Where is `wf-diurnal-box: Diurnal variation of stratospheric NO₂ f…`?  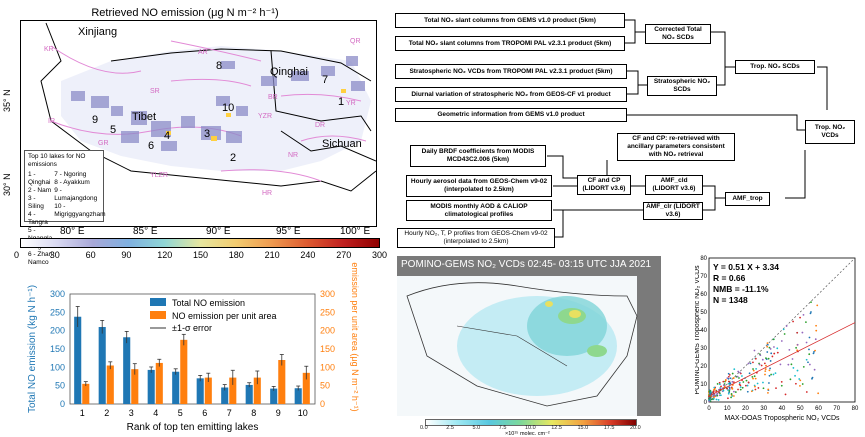
wf-diurnal-box: Diurnal variation of stratospheric NO₂ f… is located at coordinates (511, 94).